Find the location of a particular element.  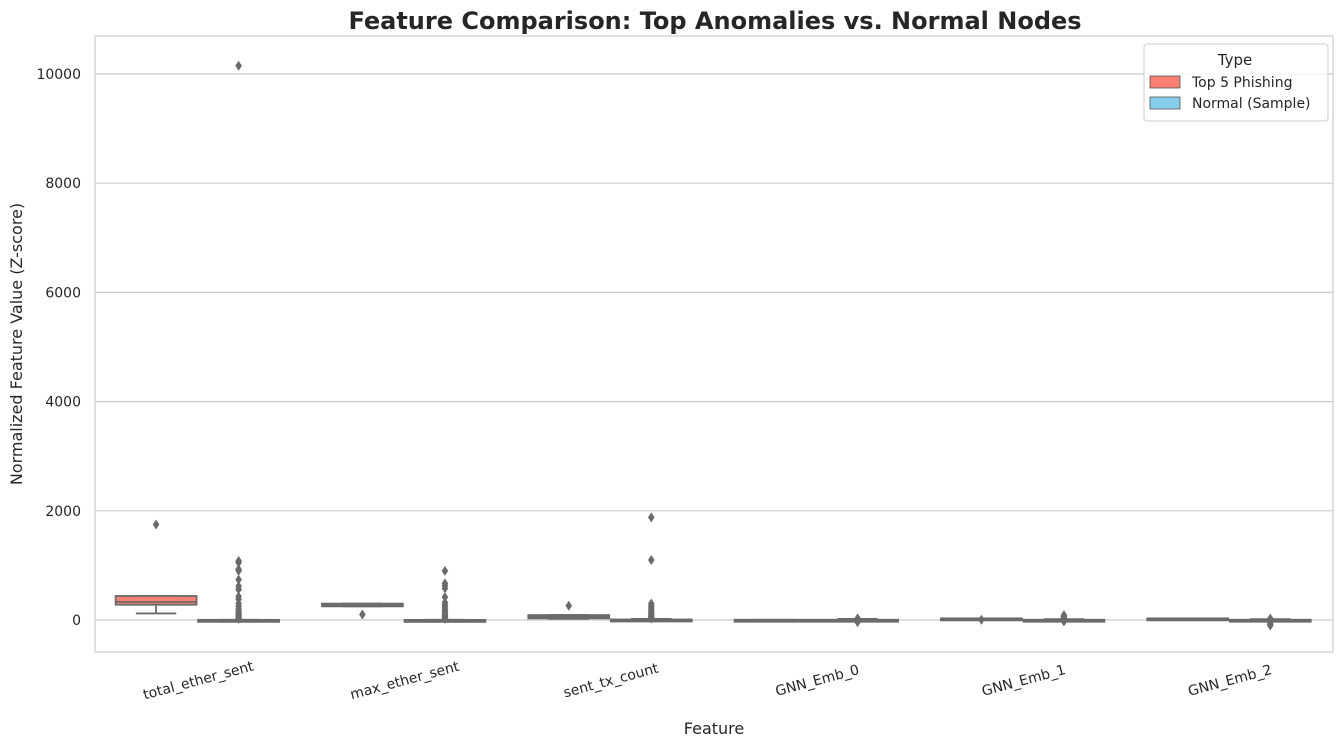

x-tick-label: max_ether_sent is located at coordinates (405, 681).